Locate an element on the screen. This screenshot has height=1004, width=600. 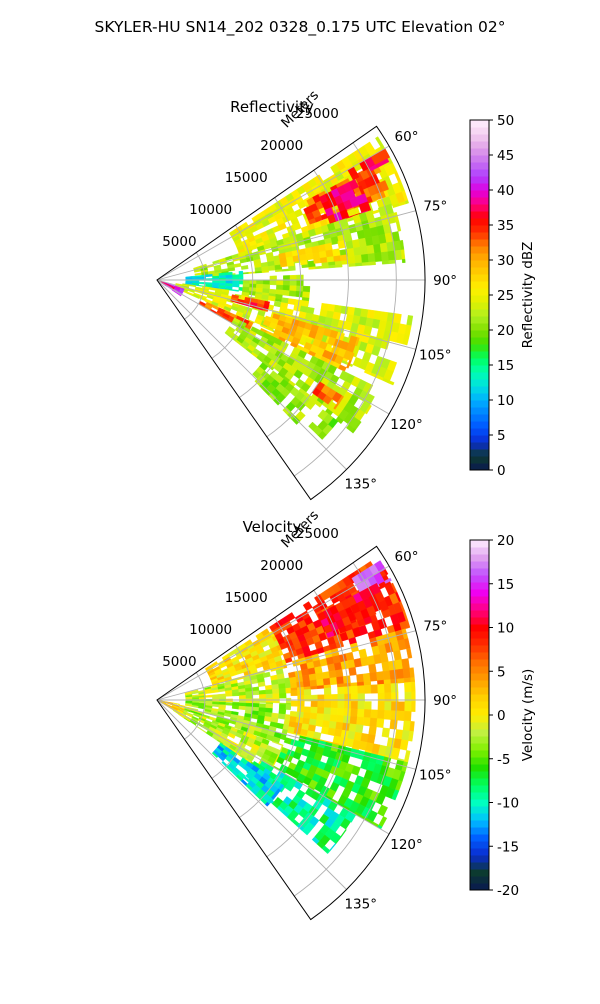
velocity-colorbar: -20 -15 -10 -5 0 5 10 15 20 Velocity (m/s) is located at coordinates (502, 716).